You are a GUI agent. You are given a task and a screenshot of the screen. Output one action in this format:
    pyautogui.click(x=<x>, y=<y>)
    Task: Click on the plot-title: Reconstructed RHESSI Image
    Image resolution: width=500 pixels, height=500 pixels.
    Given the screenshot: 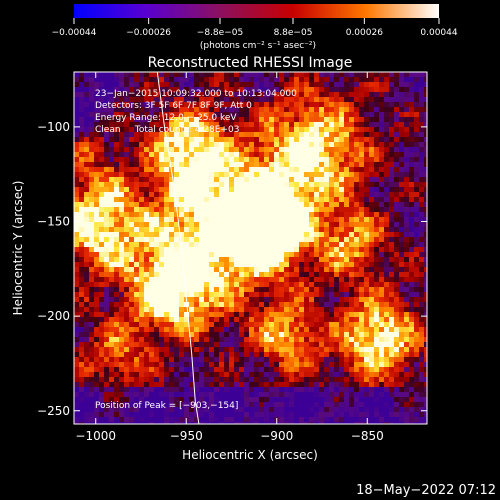 What is the action you would take?
    pyautogui.click(x=250, y=63)
    